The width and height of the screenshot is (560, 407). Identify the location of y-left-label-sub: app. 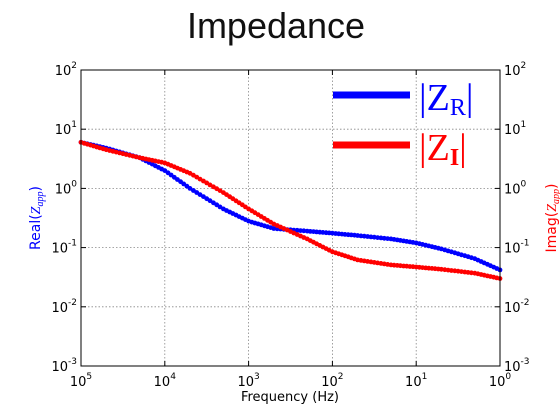
(40, 199).